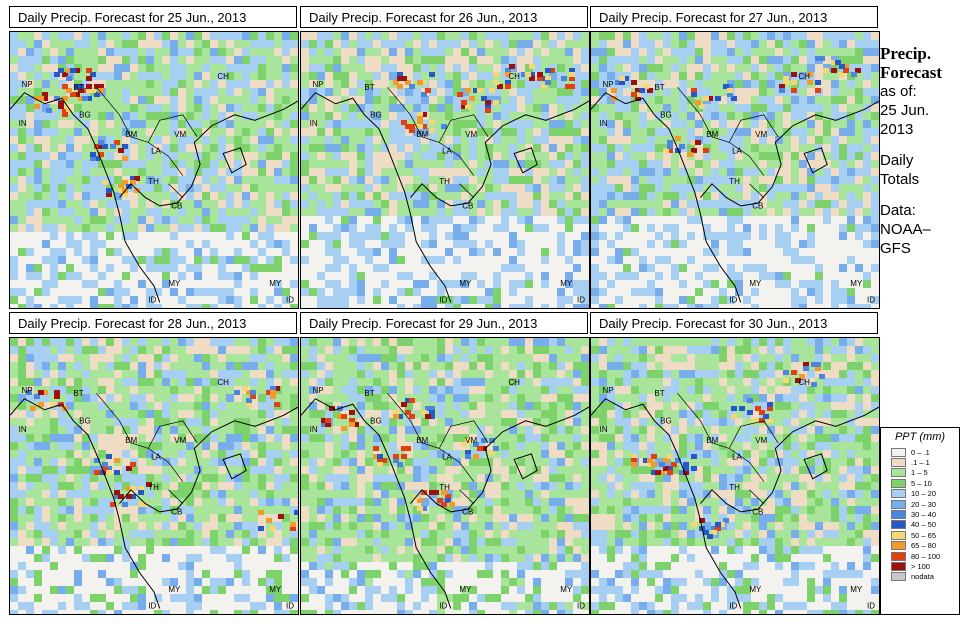 This screenshot has height=633, width=965. I want to click on country-label: TH, so click(444, 181).